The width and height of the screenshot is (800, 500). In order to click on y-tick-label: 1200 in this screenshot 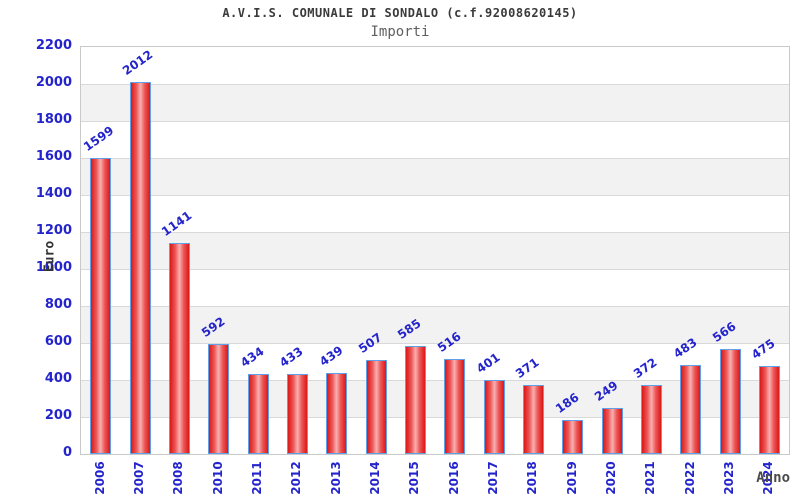, I will do `click(53, 230)`.